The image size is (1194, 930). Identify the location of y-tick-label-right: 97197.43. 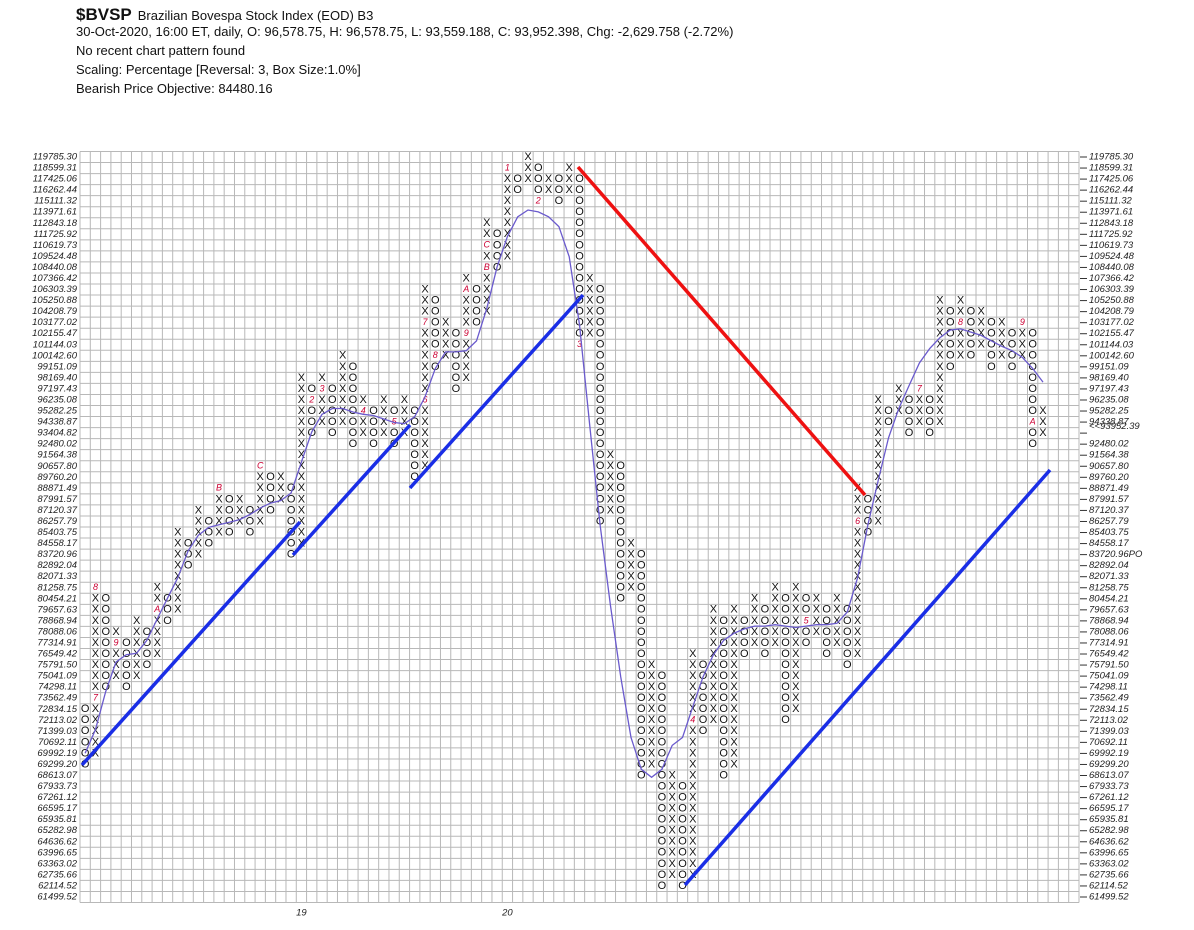
(1109, 388).